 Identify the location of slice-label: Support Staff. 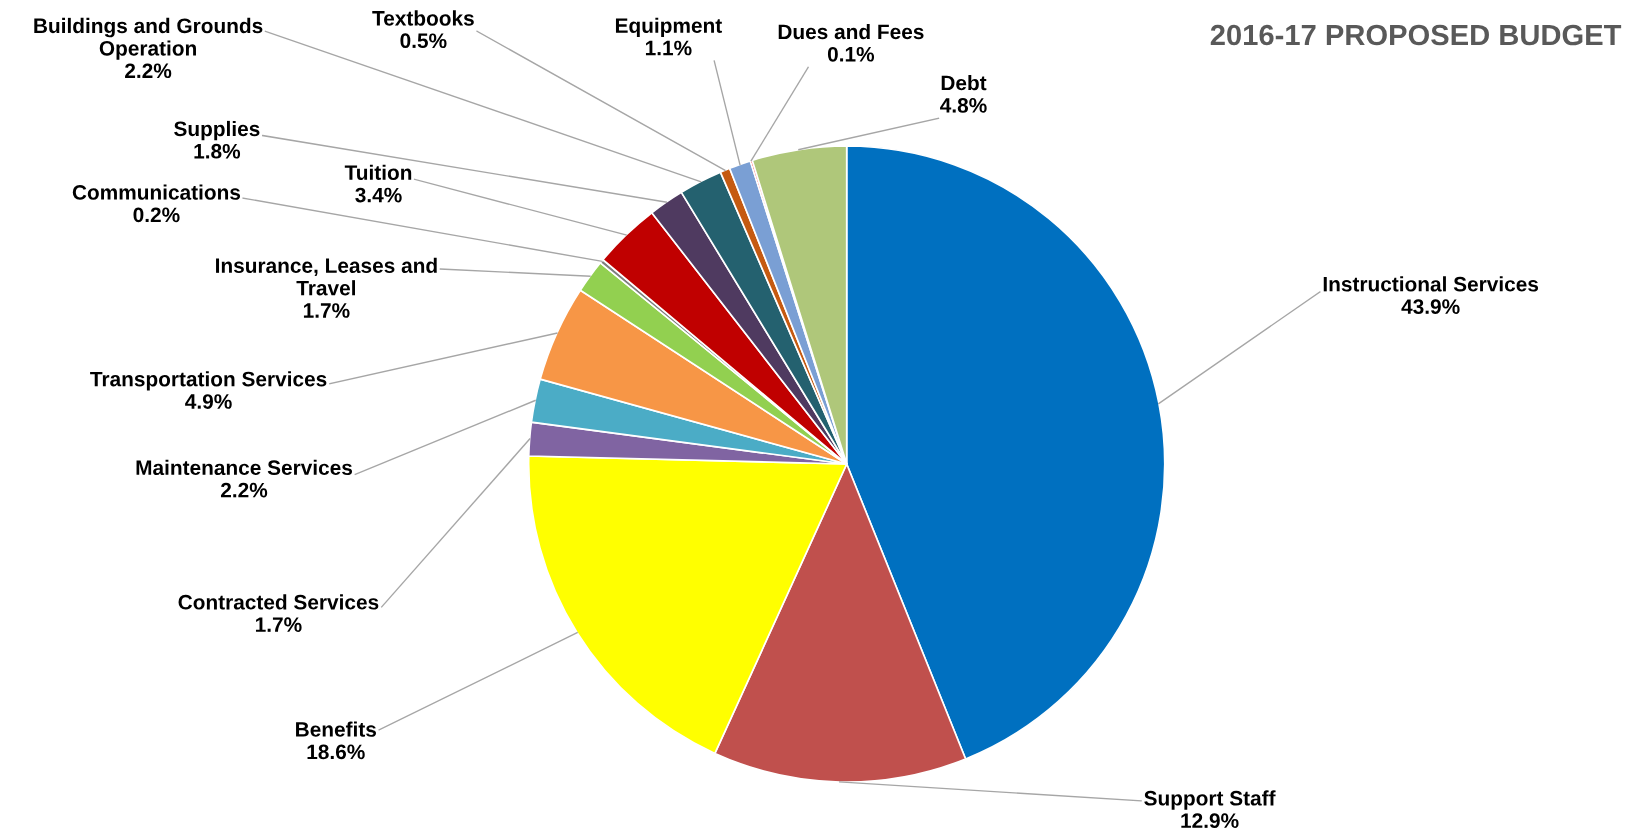
(1210, 800).